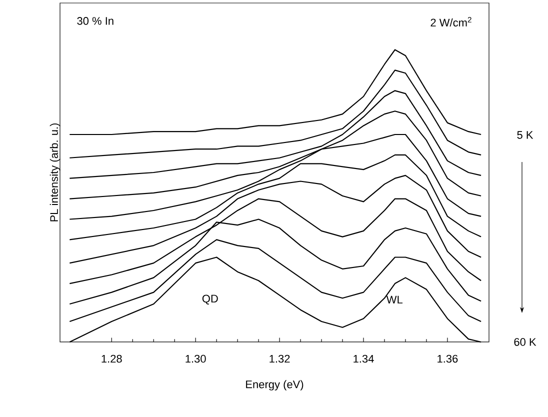  What do you see at coordinates (451, 21) in the screenshot?
I see `text: 2 W/cm$^{2}$` at bounding box center [451, 21].